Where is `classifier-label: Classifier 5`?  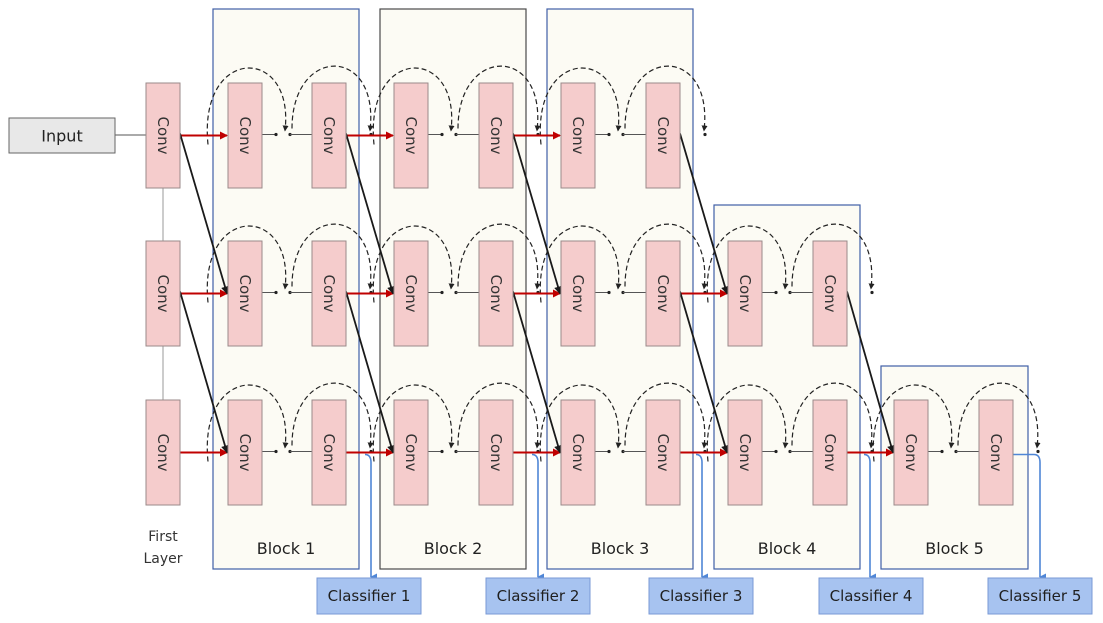 classifier-label: Classifier 5 is located at coordinates (1040, 596).